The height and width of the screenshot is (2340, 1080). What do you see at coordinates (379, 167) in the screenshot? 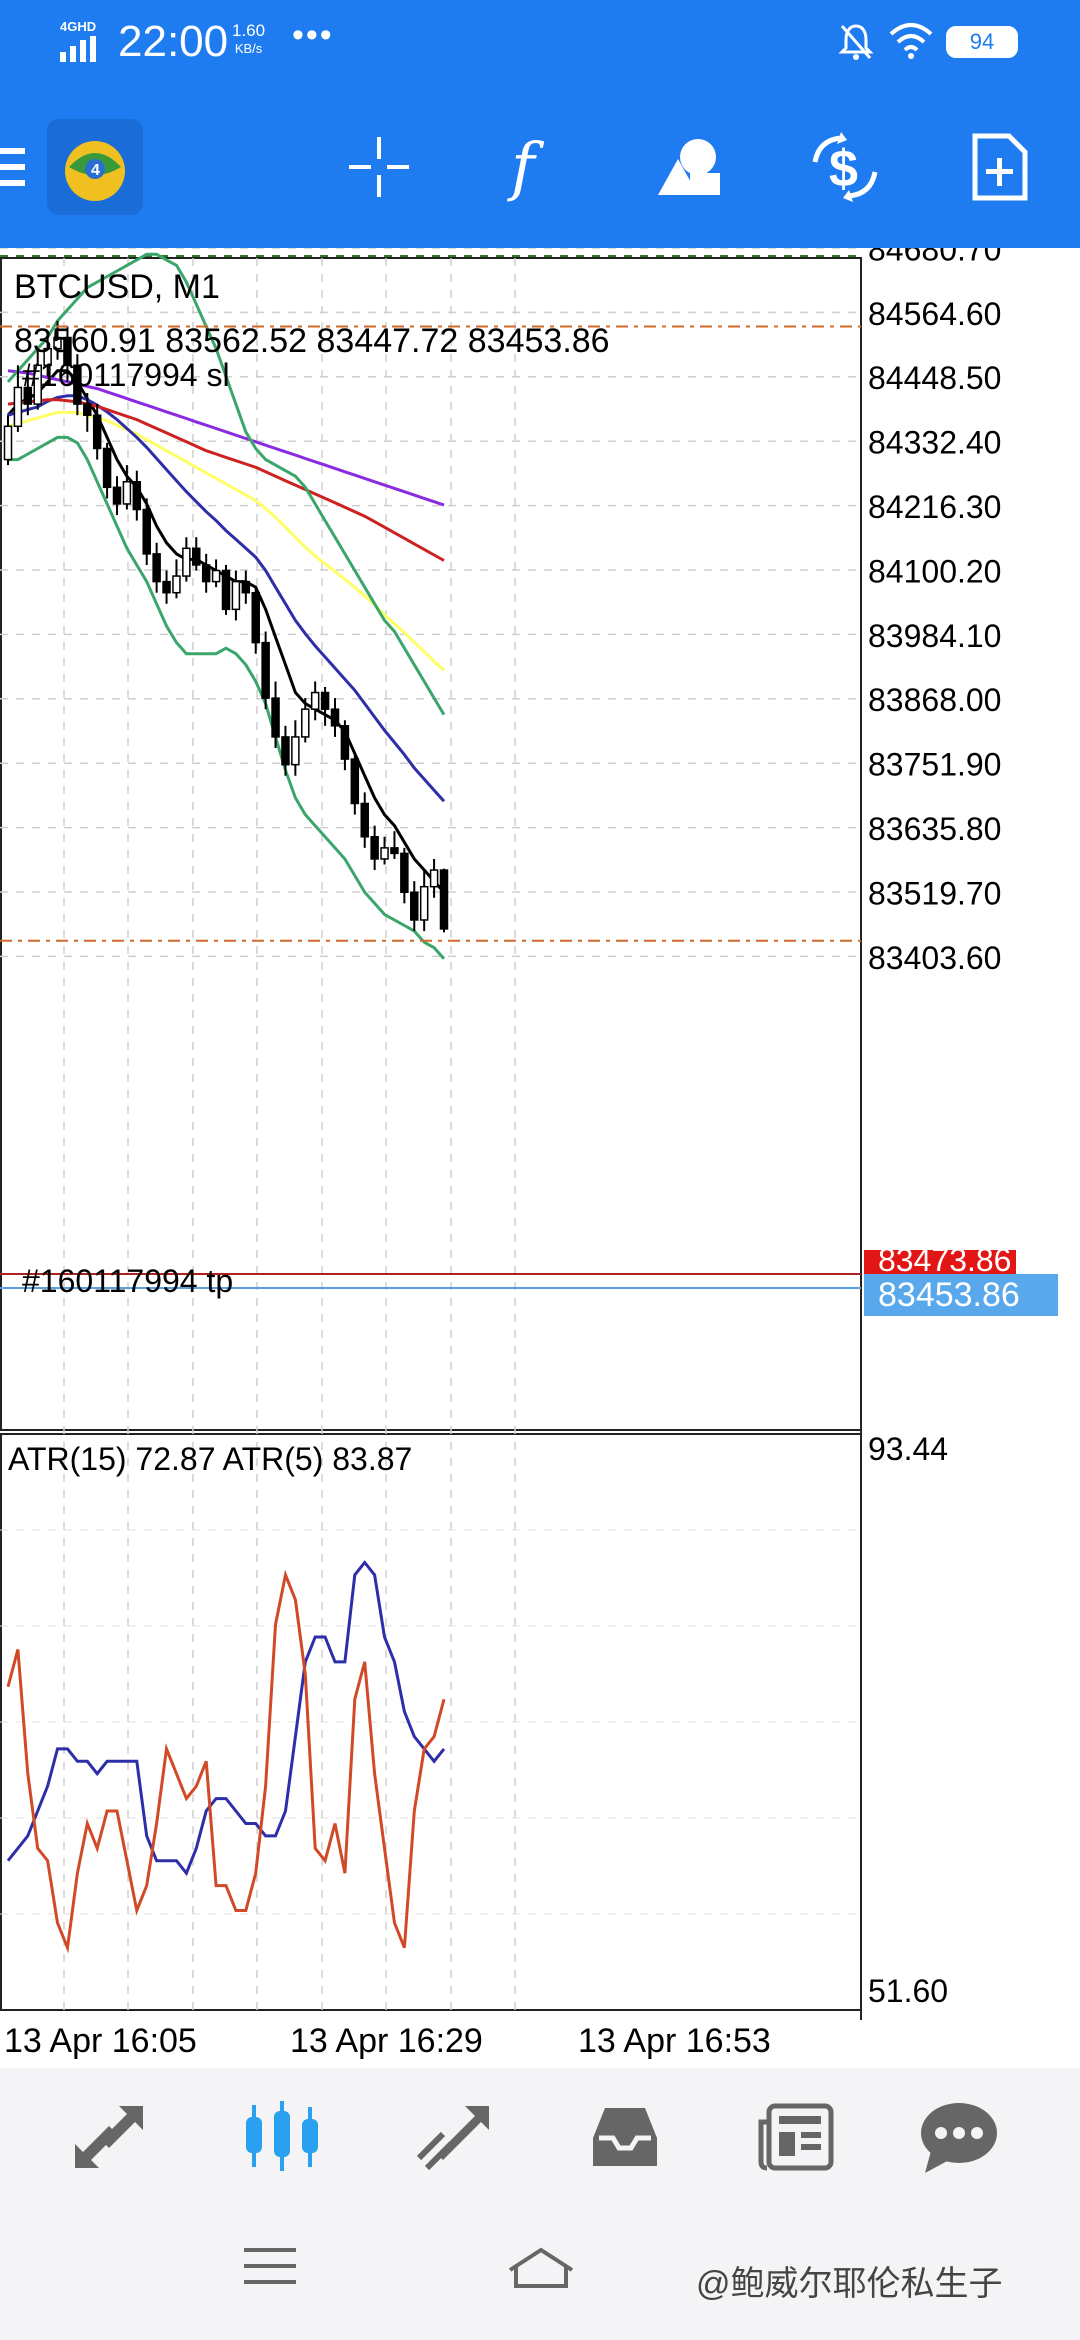
I see `crosshair-icon` at bounding box center [379, 167].